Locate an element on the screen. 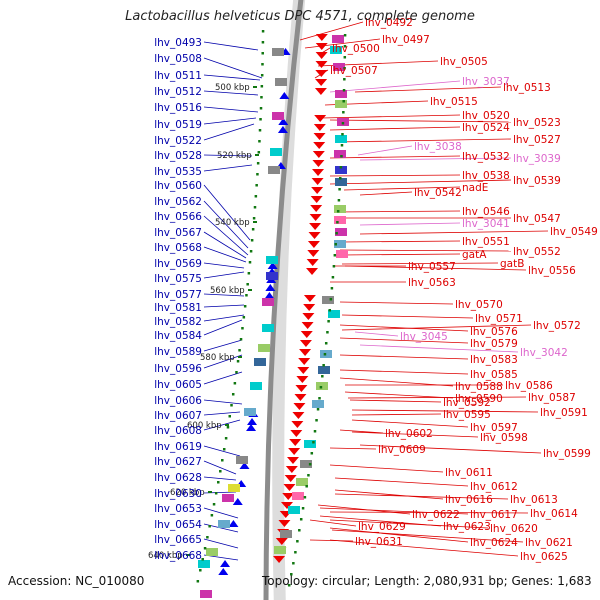  right-gene-label-lhv-0492: lhv_0492 is located at coordinates (389, 23).